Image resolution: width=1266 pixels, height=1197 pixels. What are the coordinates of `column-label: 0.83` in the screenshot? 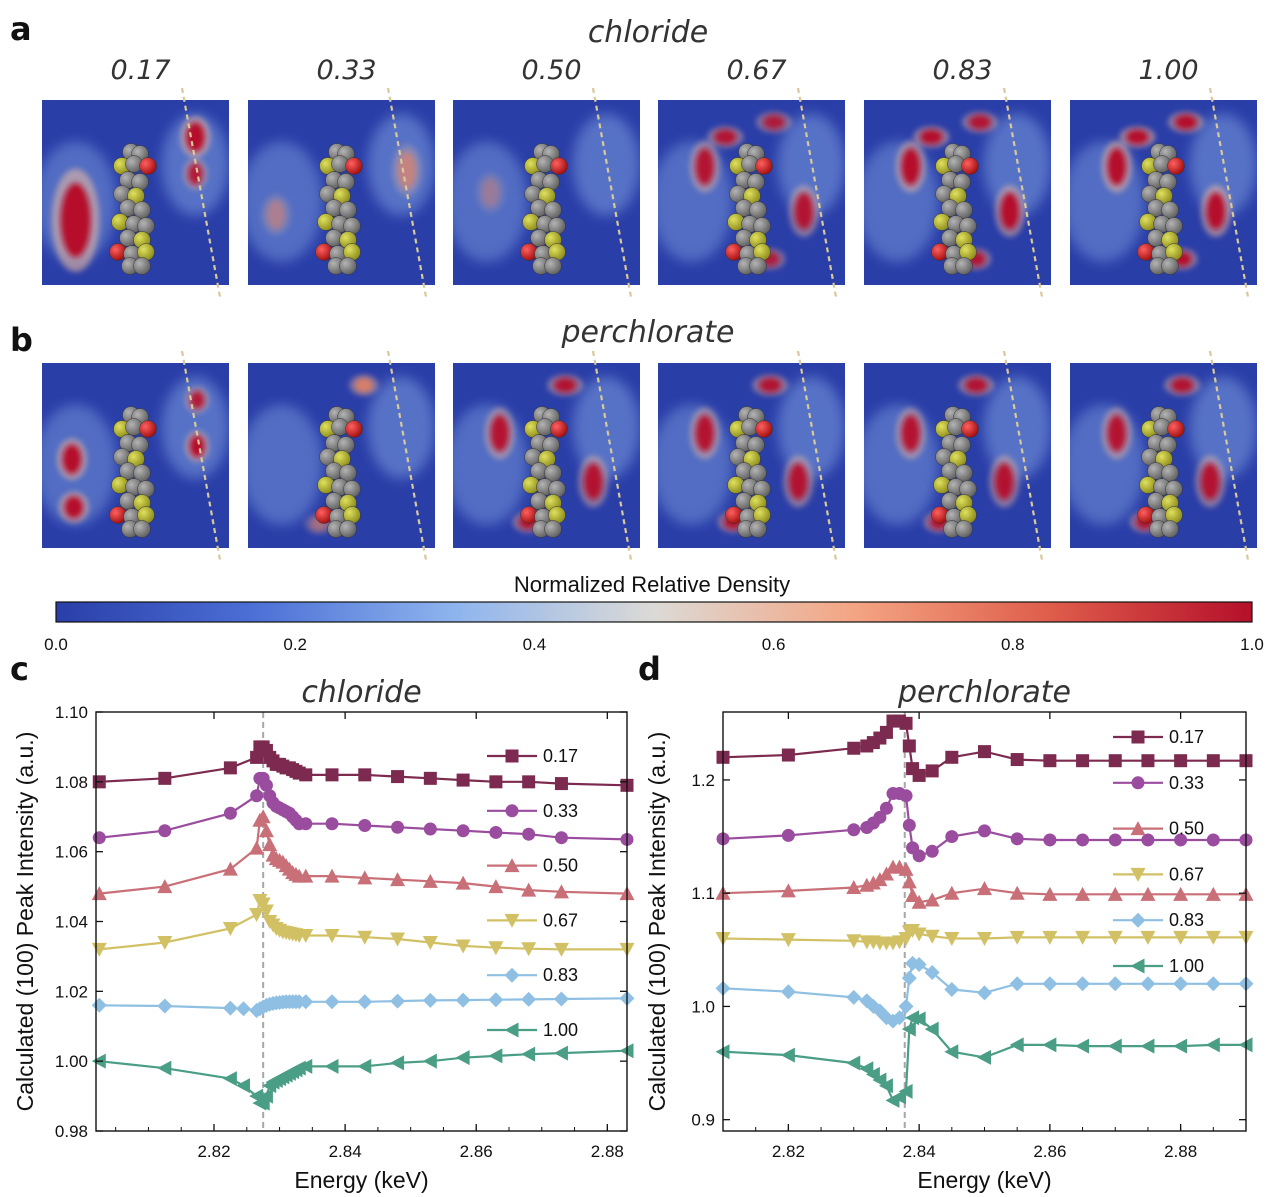 It's located at (962, 70).